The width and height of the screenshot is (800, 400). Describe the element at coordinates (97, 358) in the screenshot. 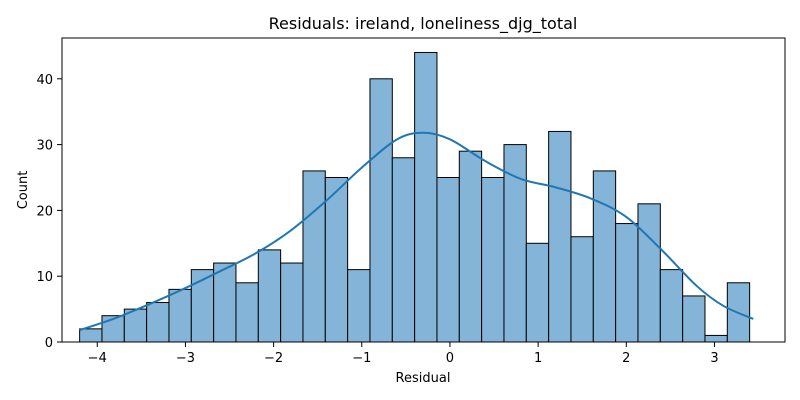

I see `x-tick-label: −4` at that location.